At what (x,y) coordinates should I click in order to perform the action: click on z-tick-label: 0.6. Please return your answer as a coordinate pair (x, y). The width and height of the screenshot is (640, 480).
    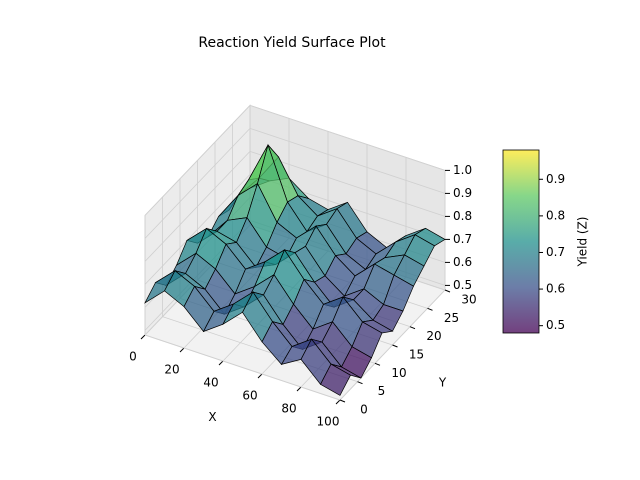
    Looking at the image, I should click on (462, 262).